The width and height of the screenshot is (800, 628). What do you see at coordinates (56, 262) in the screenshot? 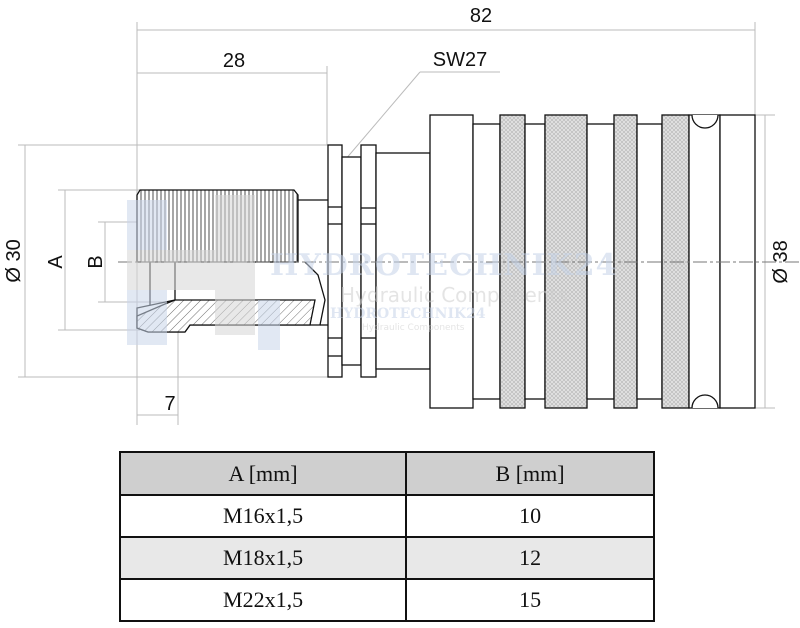
I see `dim-thread-a: A` at bounding box center [56, 262].